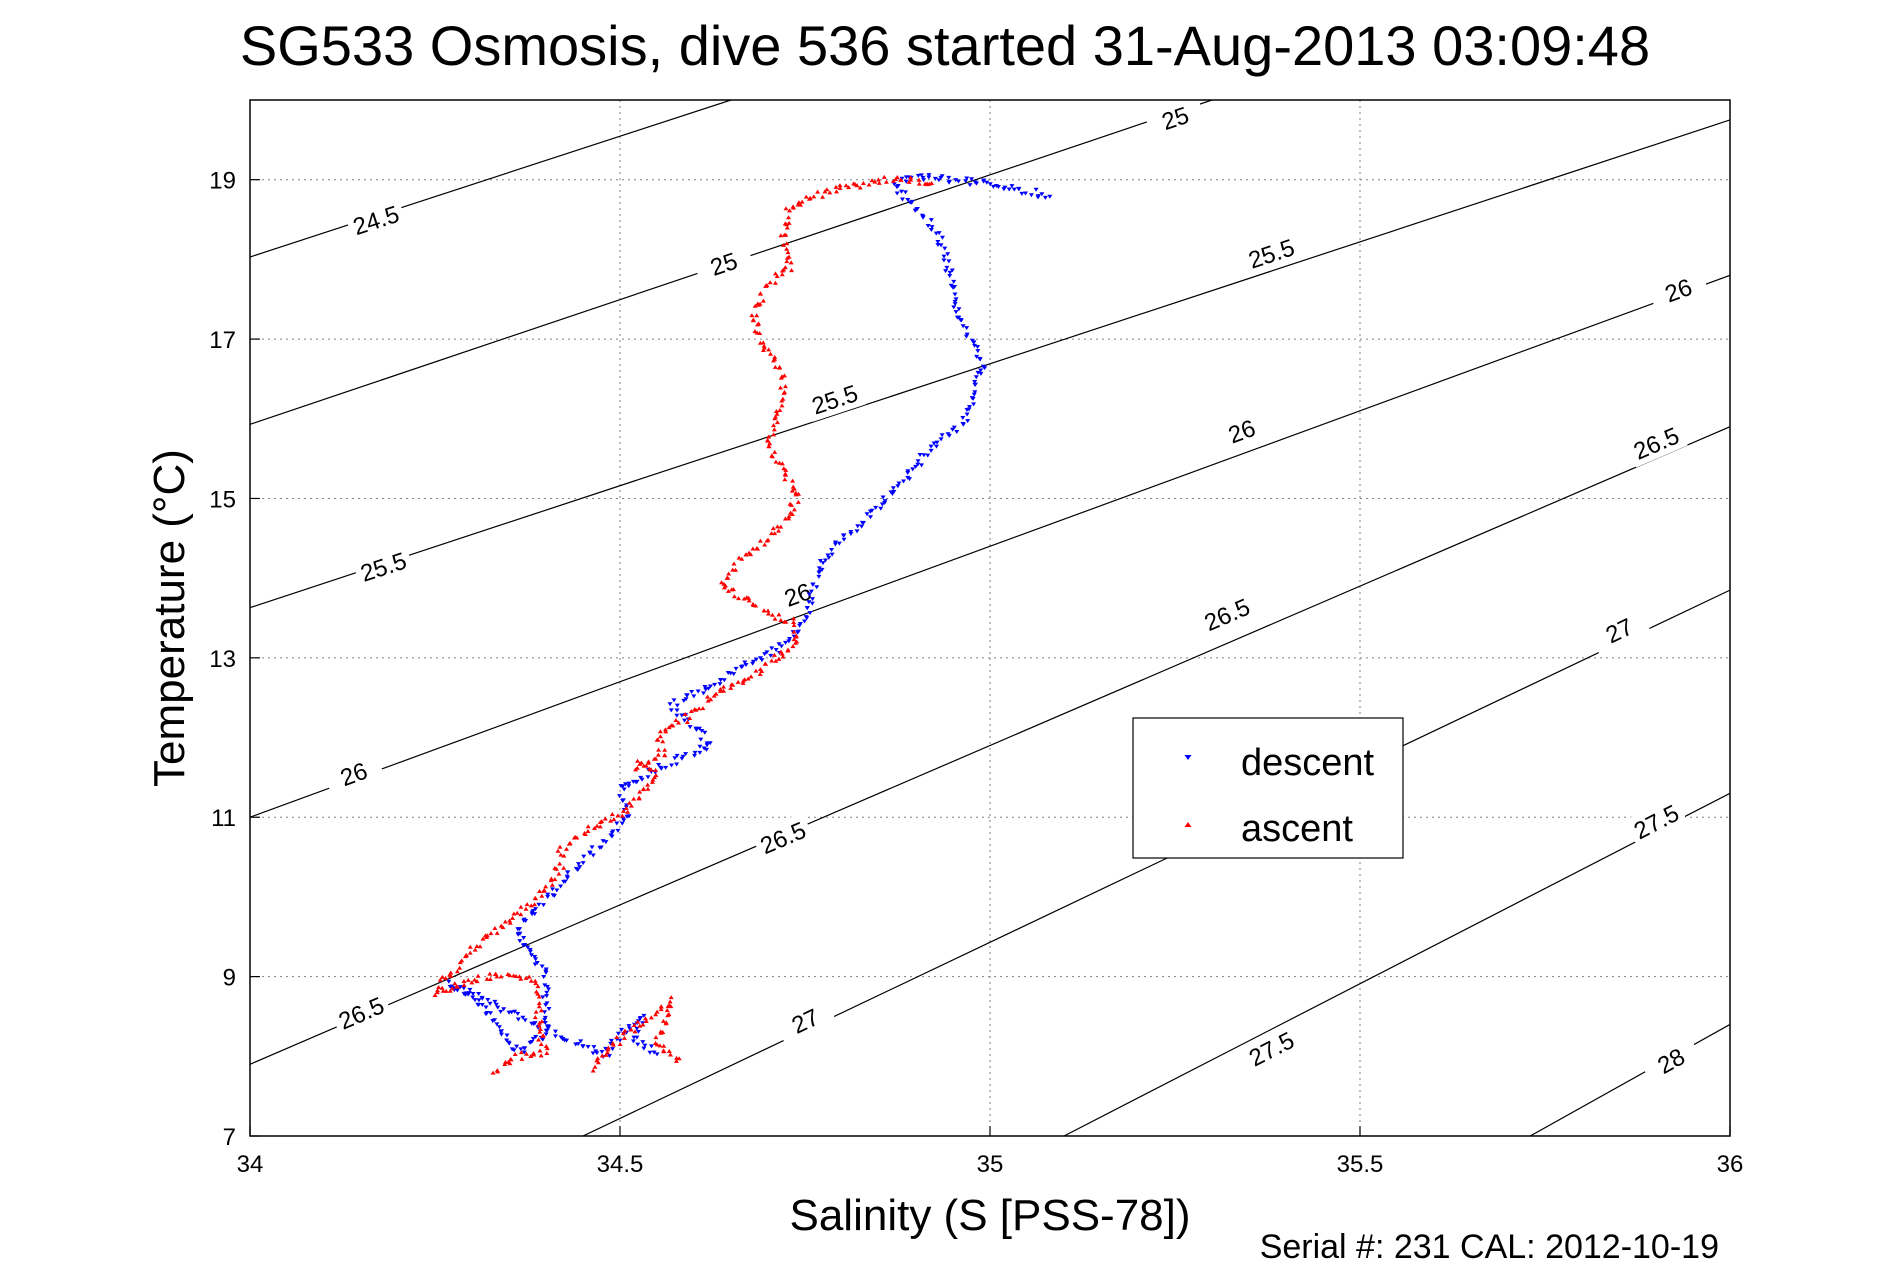  What do you see at coordinates (223, 818) in the screenshot?
I see `y-tick-label: 11` at bounding box center [223, 818].